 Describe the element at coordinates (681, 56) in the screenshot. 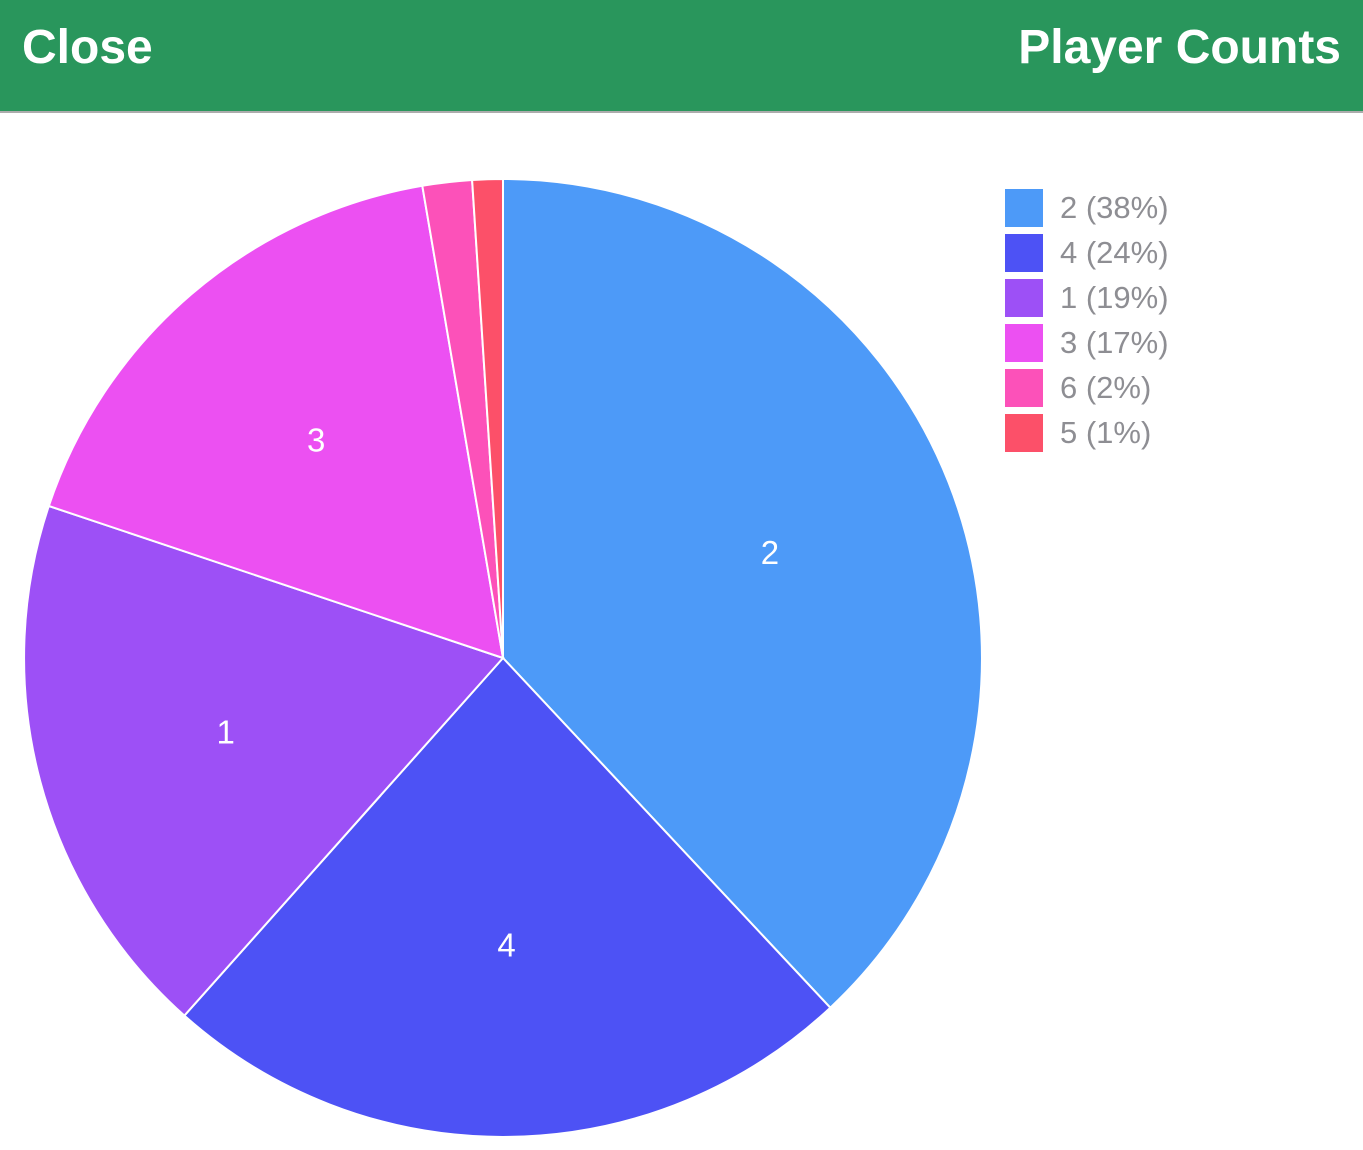

I see `nav-bar: Close Player Counts` at that location.